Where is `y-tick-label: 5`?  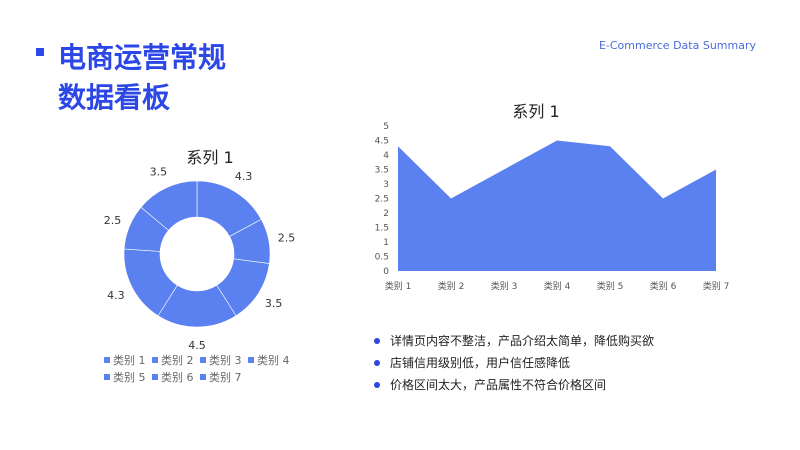
y-tick-label: 5 is located at coordinates (386, 127).